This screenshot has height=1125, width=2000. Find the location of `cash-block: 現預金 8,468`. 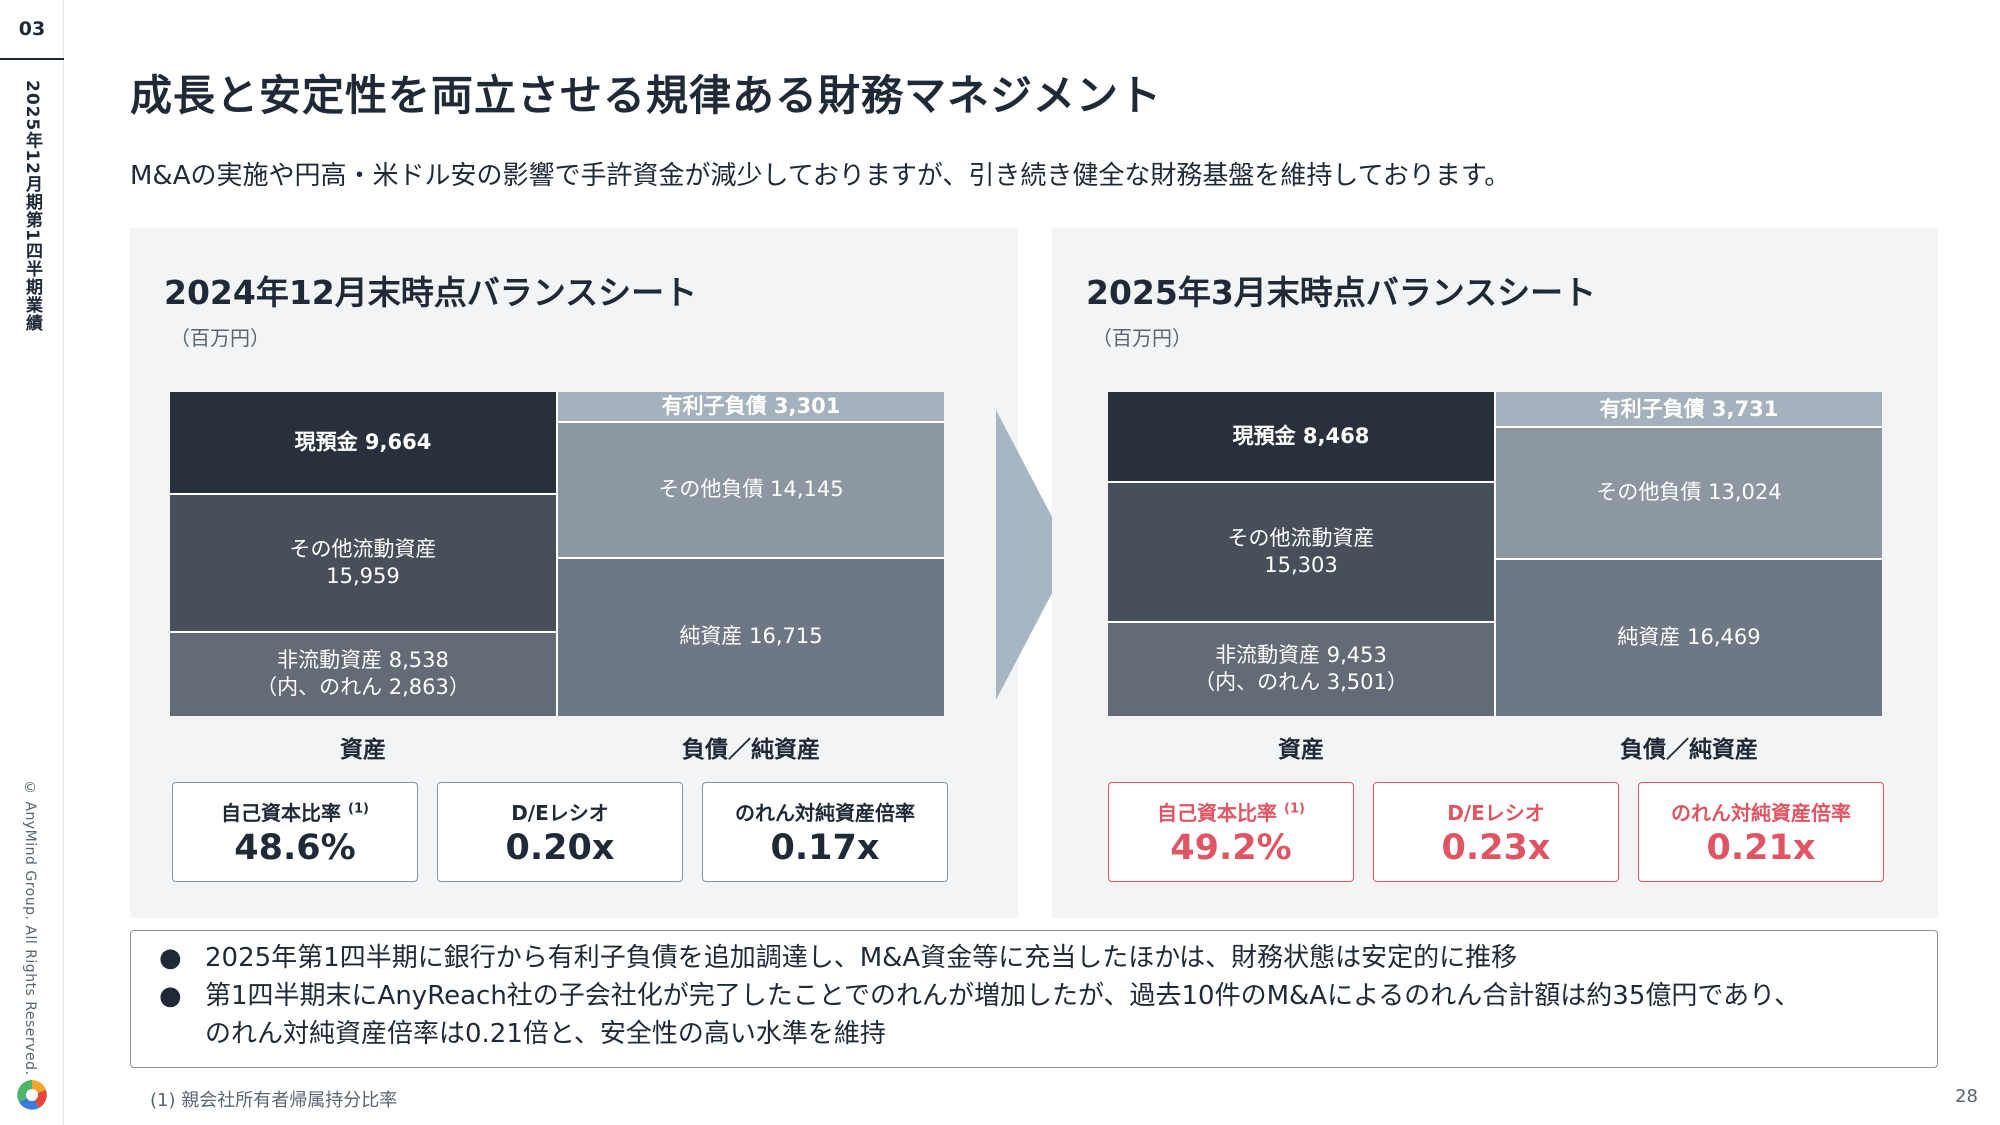

cash-block: 現預金 8,468 is located at coordinates (1301, 437).